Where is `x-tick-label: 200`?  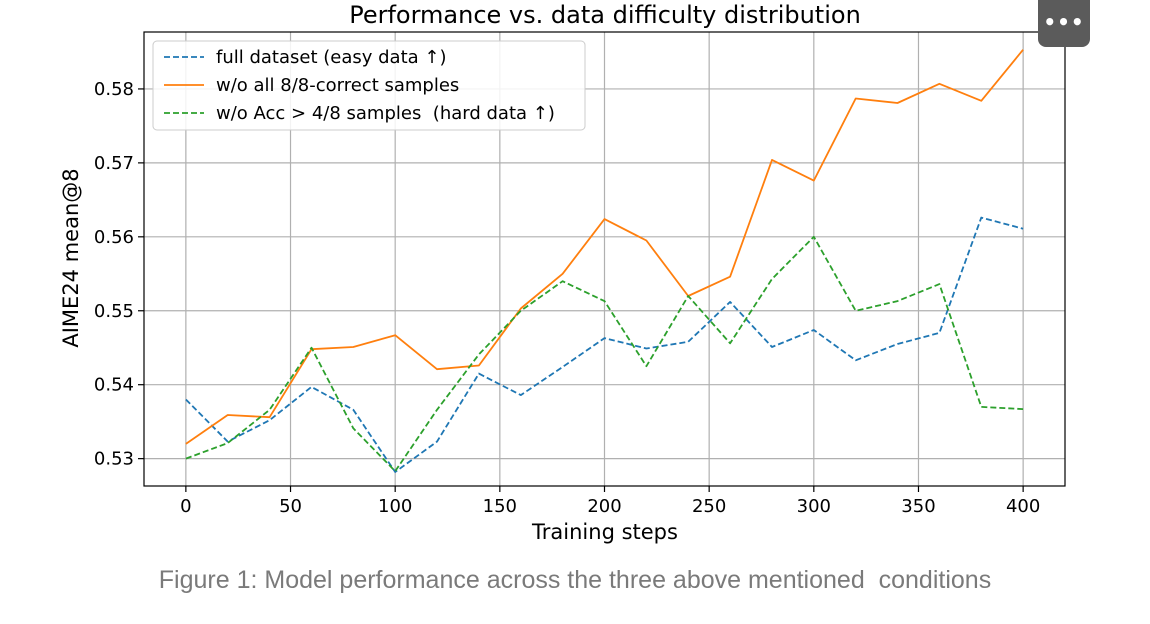
x-tick-label: 200 is located at coordinates (604, 506).